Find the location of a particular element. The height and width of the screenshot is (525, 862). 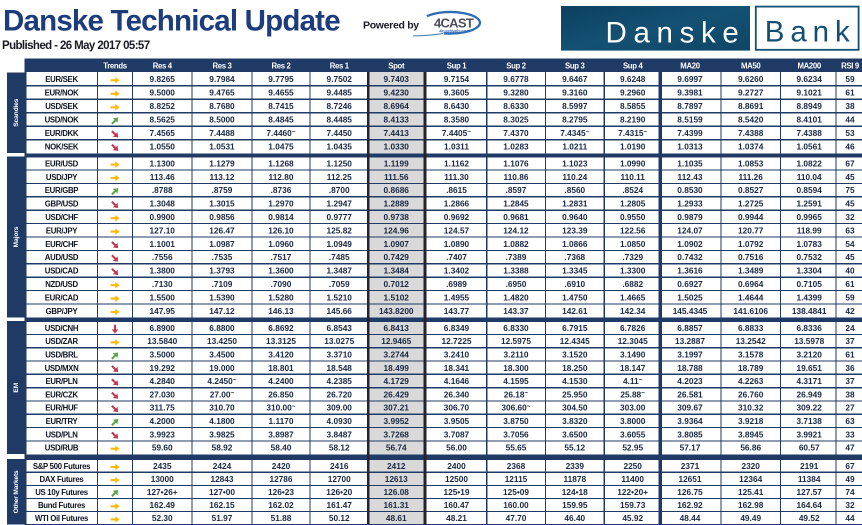

svg-text: 2250 is located at coordinates (632, 466).